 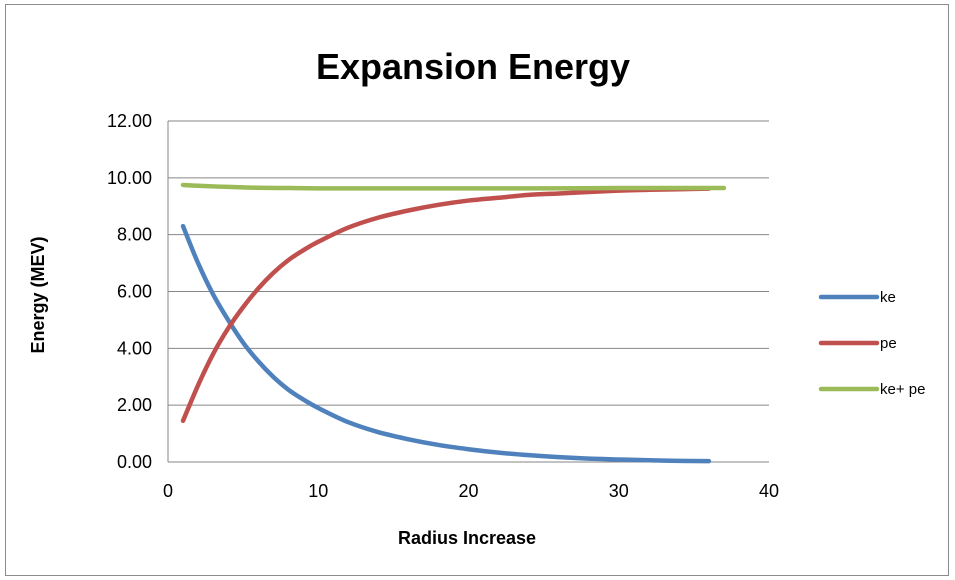 What do you see at coordinates (769, 491) in the screenshot?
I see `x-tick-label: 40` at bounding box center [769, 491].